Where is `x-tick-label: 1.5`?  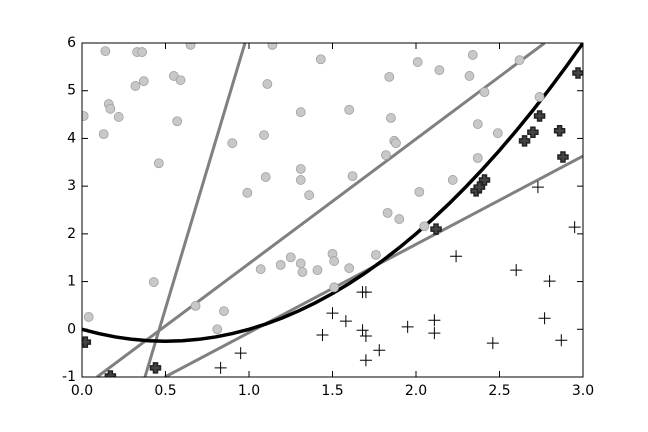 x-tick-label: 1.5 is located at coordinates (332, 391).